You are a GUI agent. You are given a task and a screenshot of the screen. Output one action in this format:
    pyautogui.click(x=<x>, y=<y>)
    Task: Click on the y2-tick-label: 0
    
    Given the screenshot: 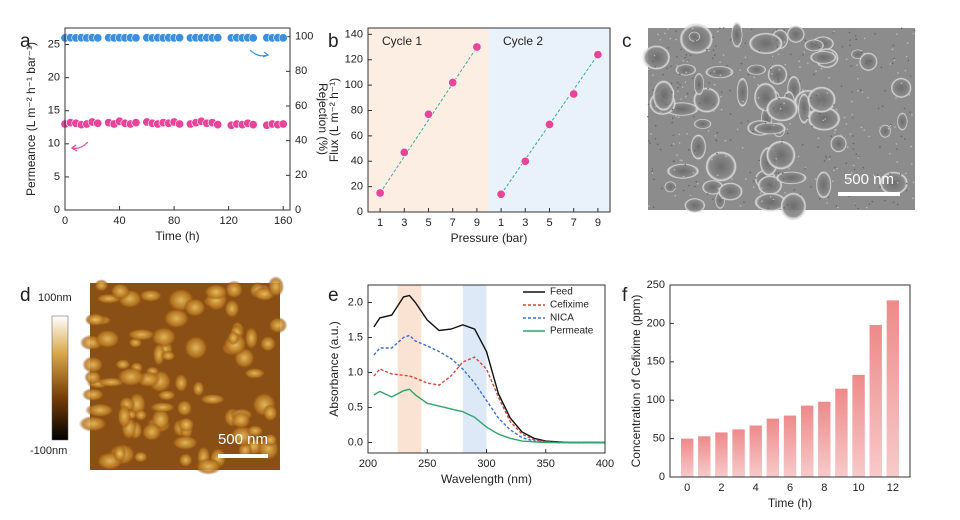 What is the action you would take?
    pyautogui.click(x=298, y=210)
    